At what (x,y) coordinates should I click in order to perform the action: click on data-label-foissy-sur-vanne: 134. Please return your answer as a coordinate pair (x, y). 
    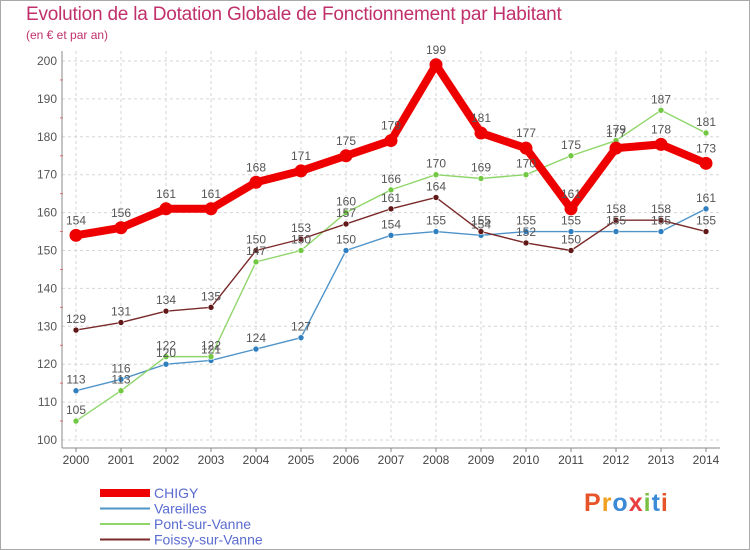
    Looking at the image, I should click on (166, 300).